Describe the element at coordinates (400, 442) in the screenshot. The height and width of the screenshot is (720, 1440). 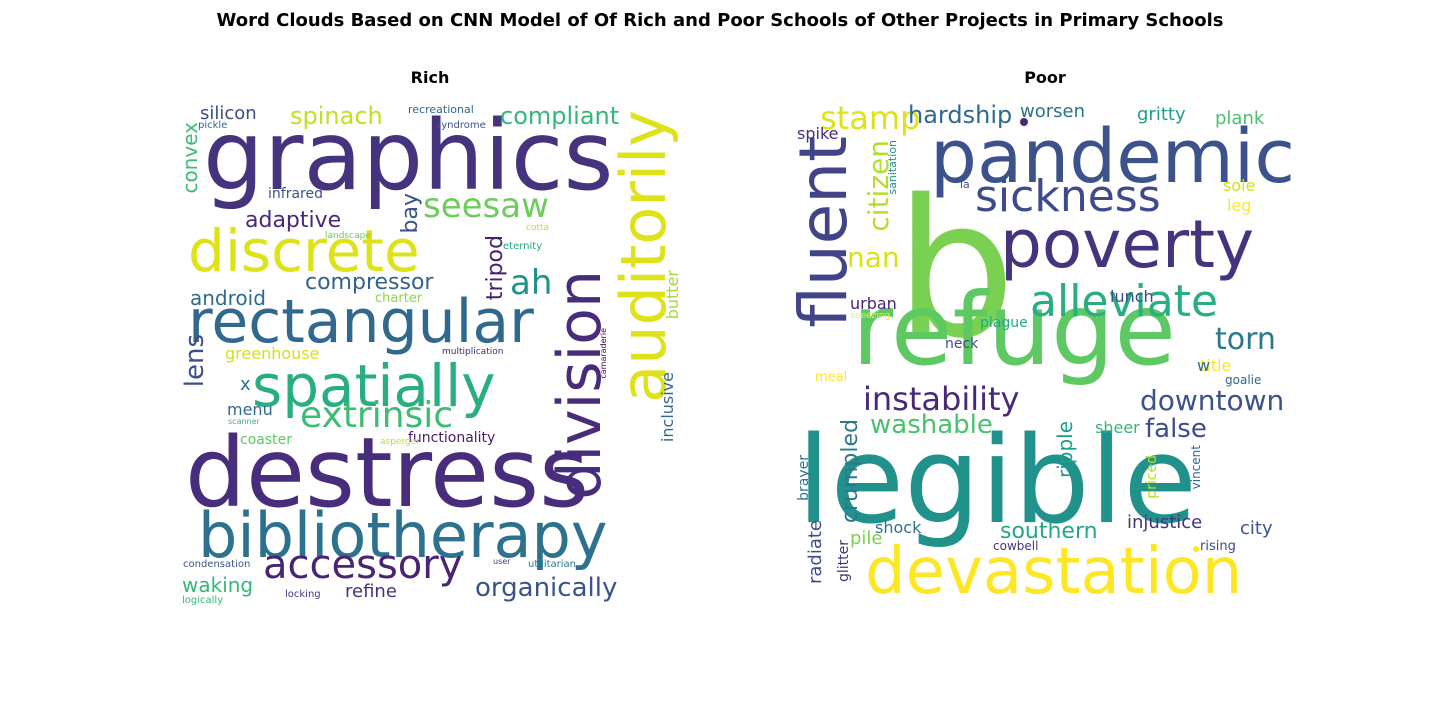
I see `cloud-word: asperger` at that location.